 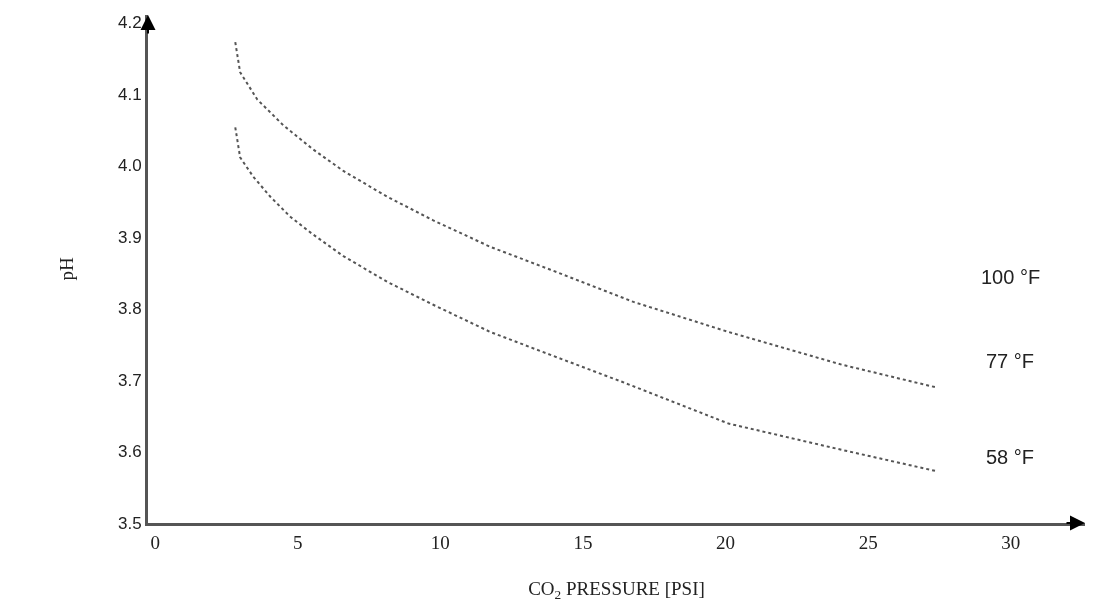 What do you see at coordinates (129, 380) in the screenshot?
I see `y-tick-label: 3.7` at bounding box center [129, 380].